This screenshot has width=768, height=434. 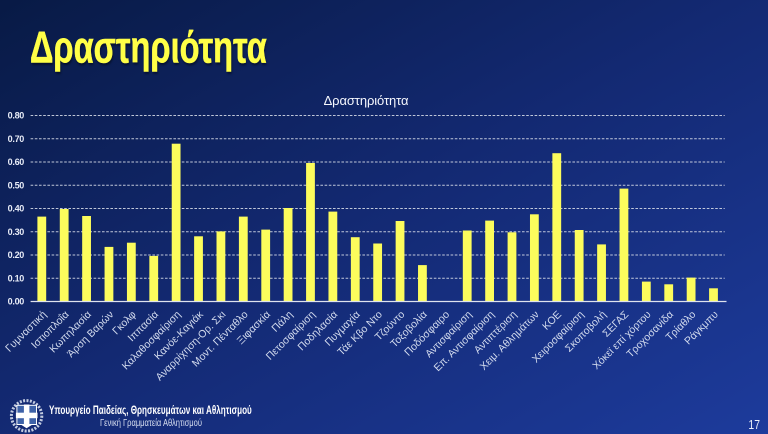 What do you see at coordinates (16, 162) in the screenshot?
I see `svg-text: 0.60` at bounding box center [16, 162].